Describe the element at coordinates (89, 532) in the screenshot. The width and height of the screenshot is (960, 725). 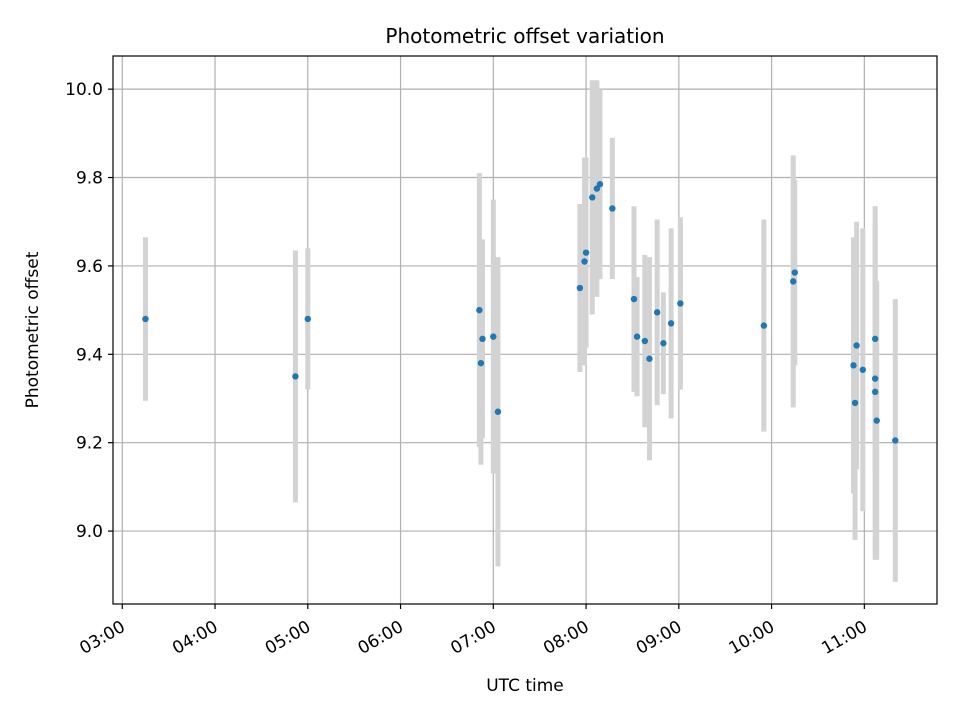
I see `y-tick-label: 9.0` at that location.